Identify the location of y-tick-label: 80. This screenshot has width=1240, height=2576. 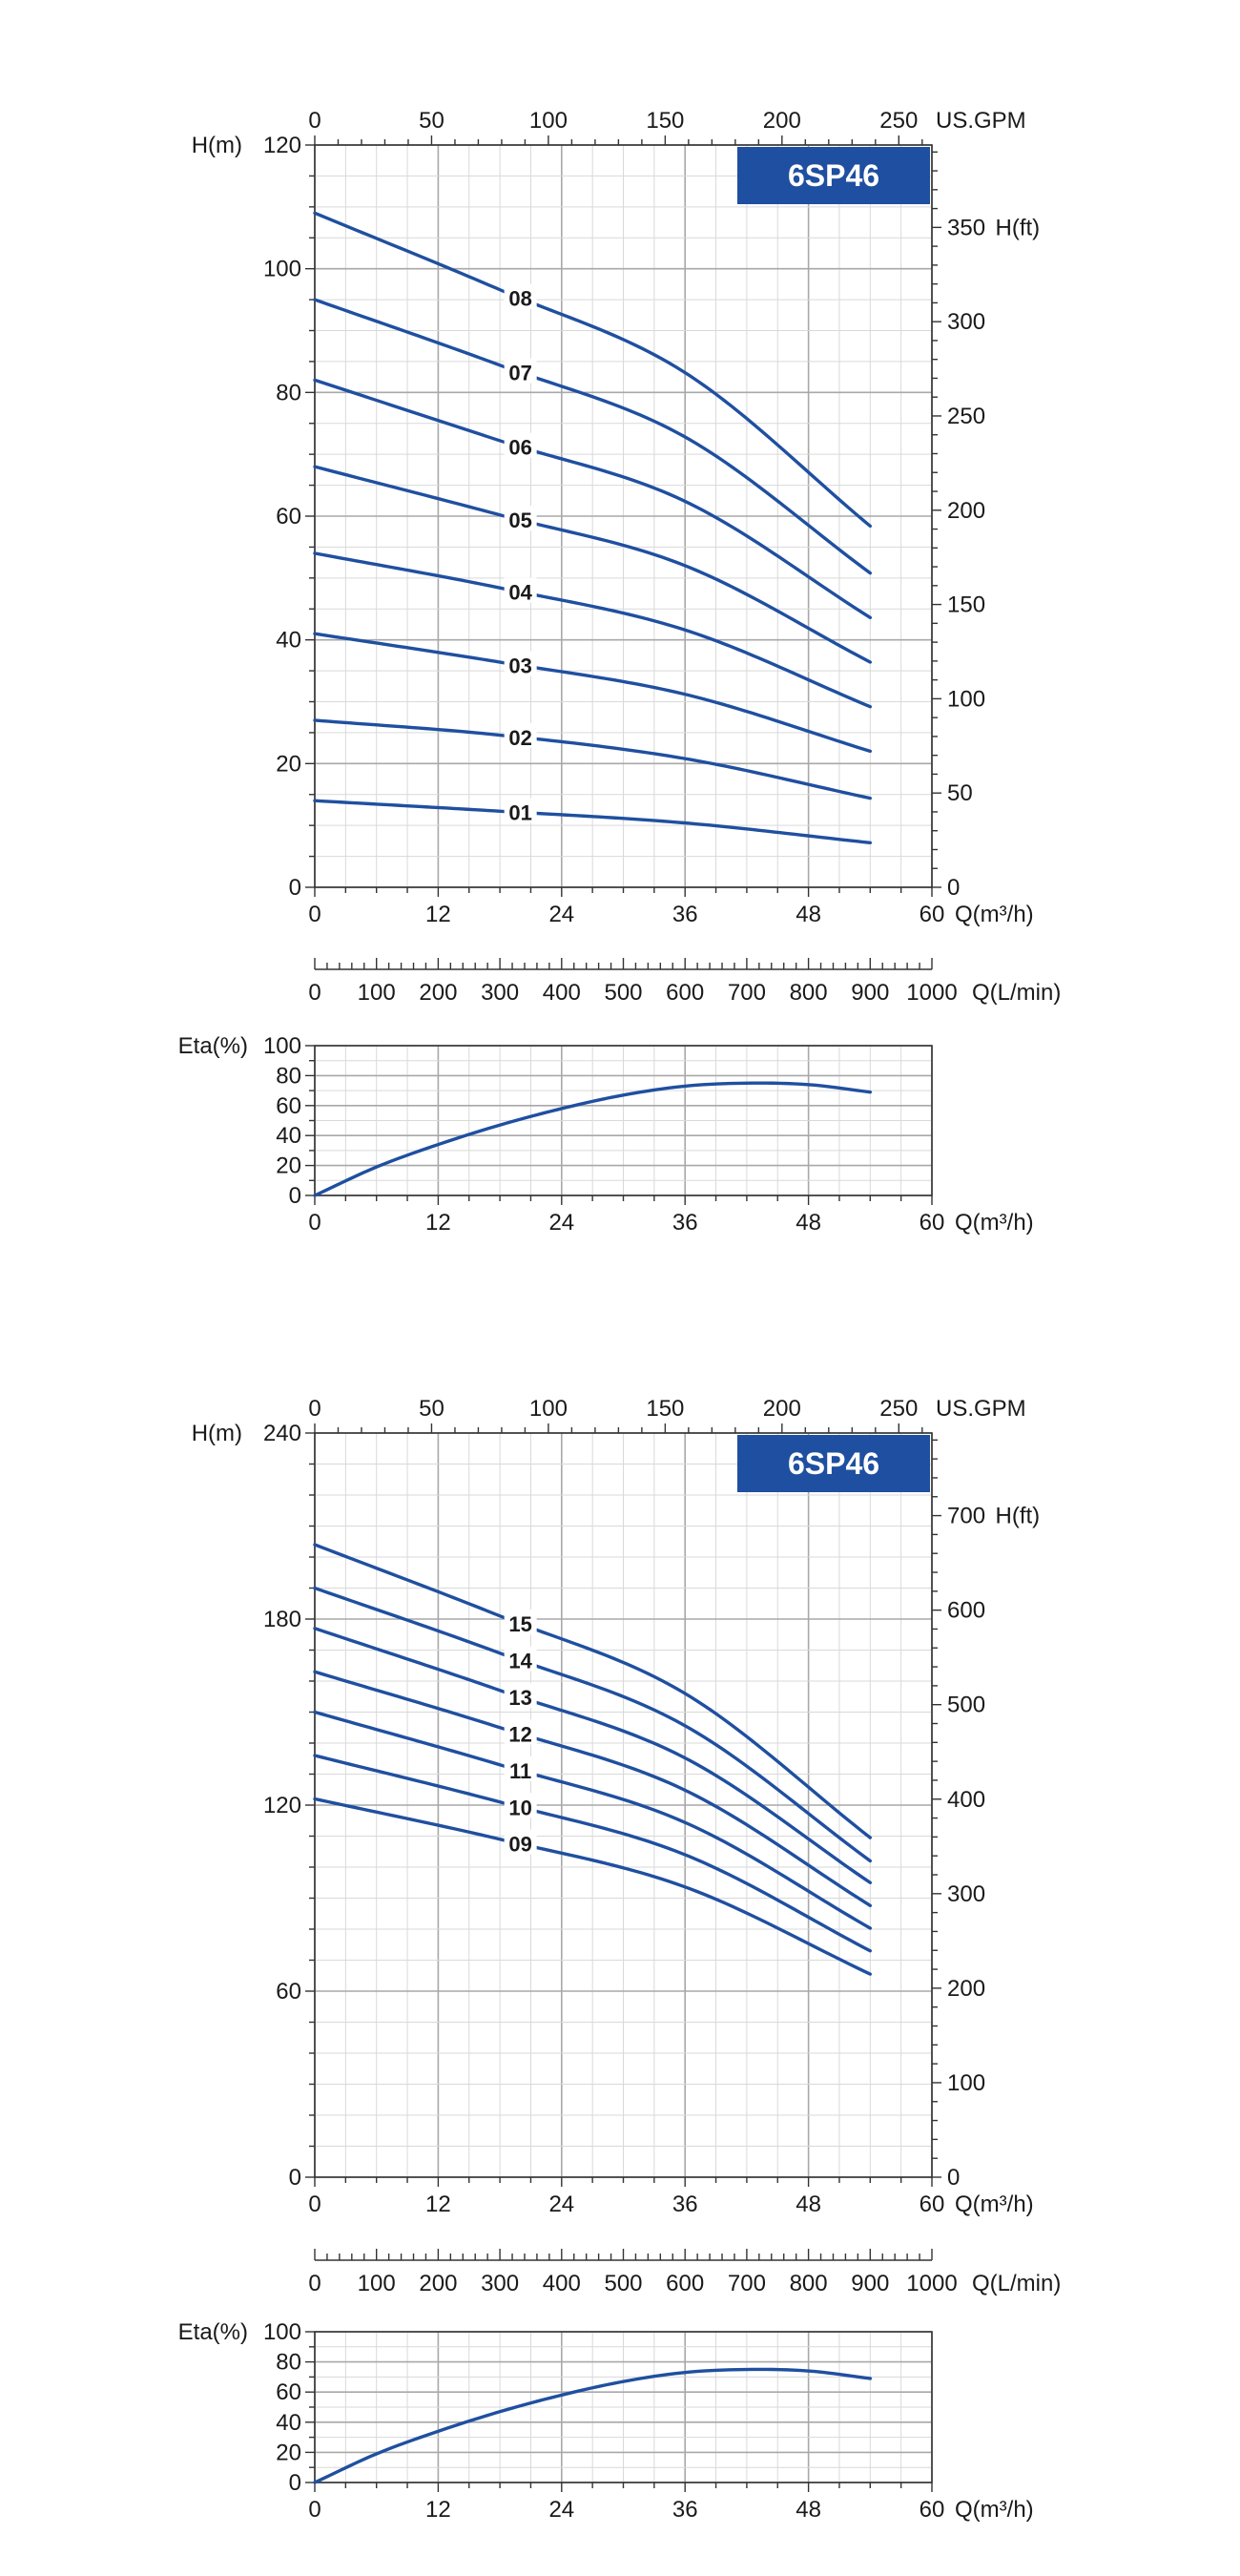
(288, 392).